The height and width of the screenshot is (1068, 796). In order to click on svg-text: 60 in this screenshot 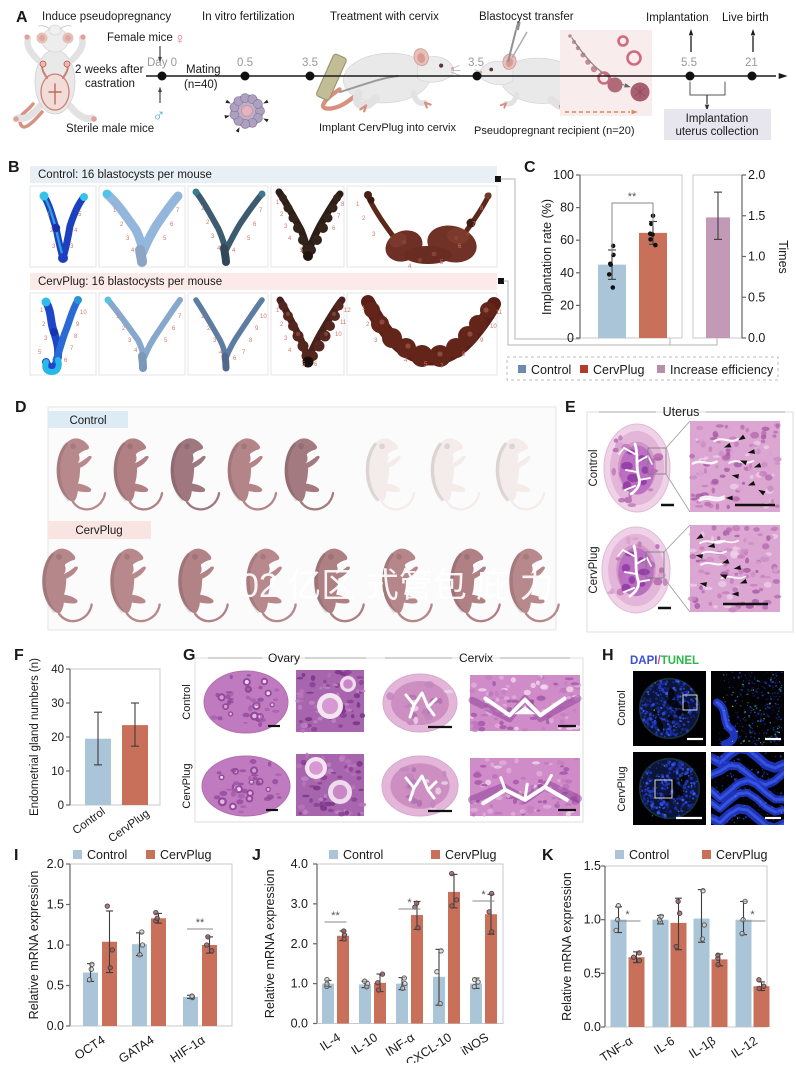, I will do `click(567, 240)`.